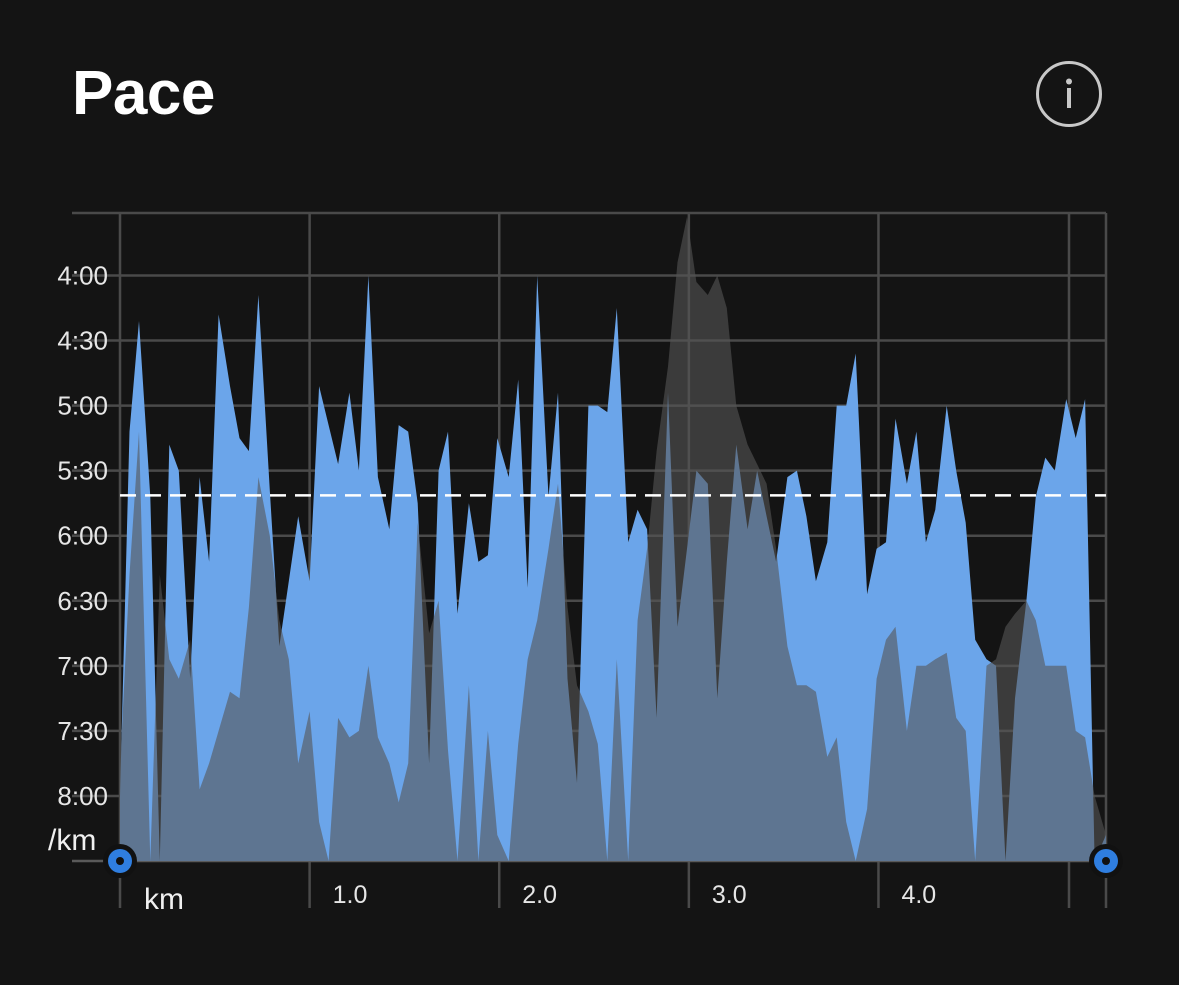  Describe the element at coordinates (82, 536) in the screenshot. I see `y-tick-label: 6:00` at that location.